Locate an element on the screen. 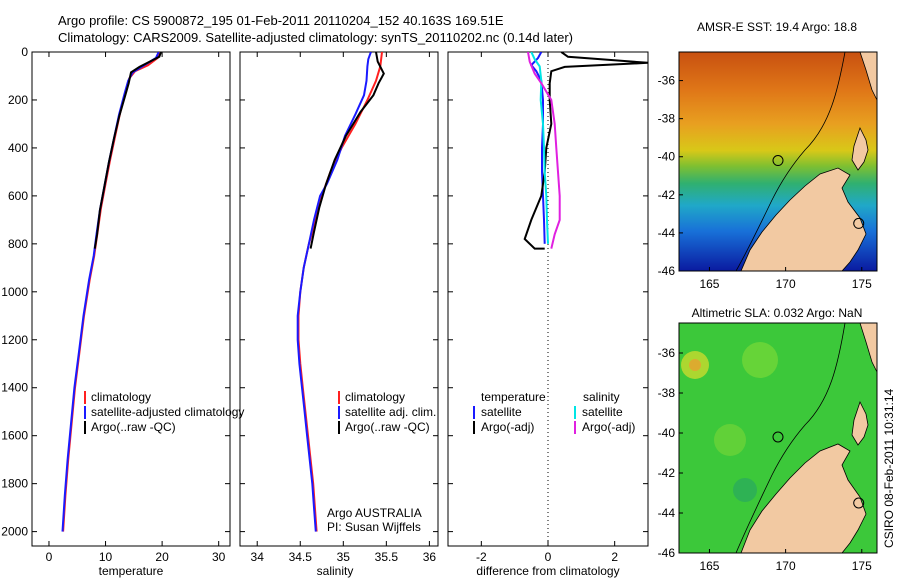 The image size is (900, 580). sla-axes-frame is located at coordinates (778, 438).